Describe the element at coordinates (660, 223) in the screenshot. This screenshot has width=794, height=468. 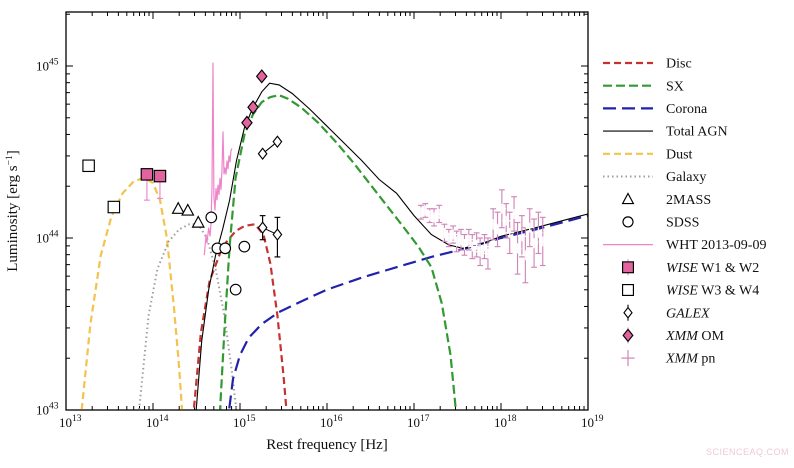
I see `legend-item-sdss: SDSS` at that location.